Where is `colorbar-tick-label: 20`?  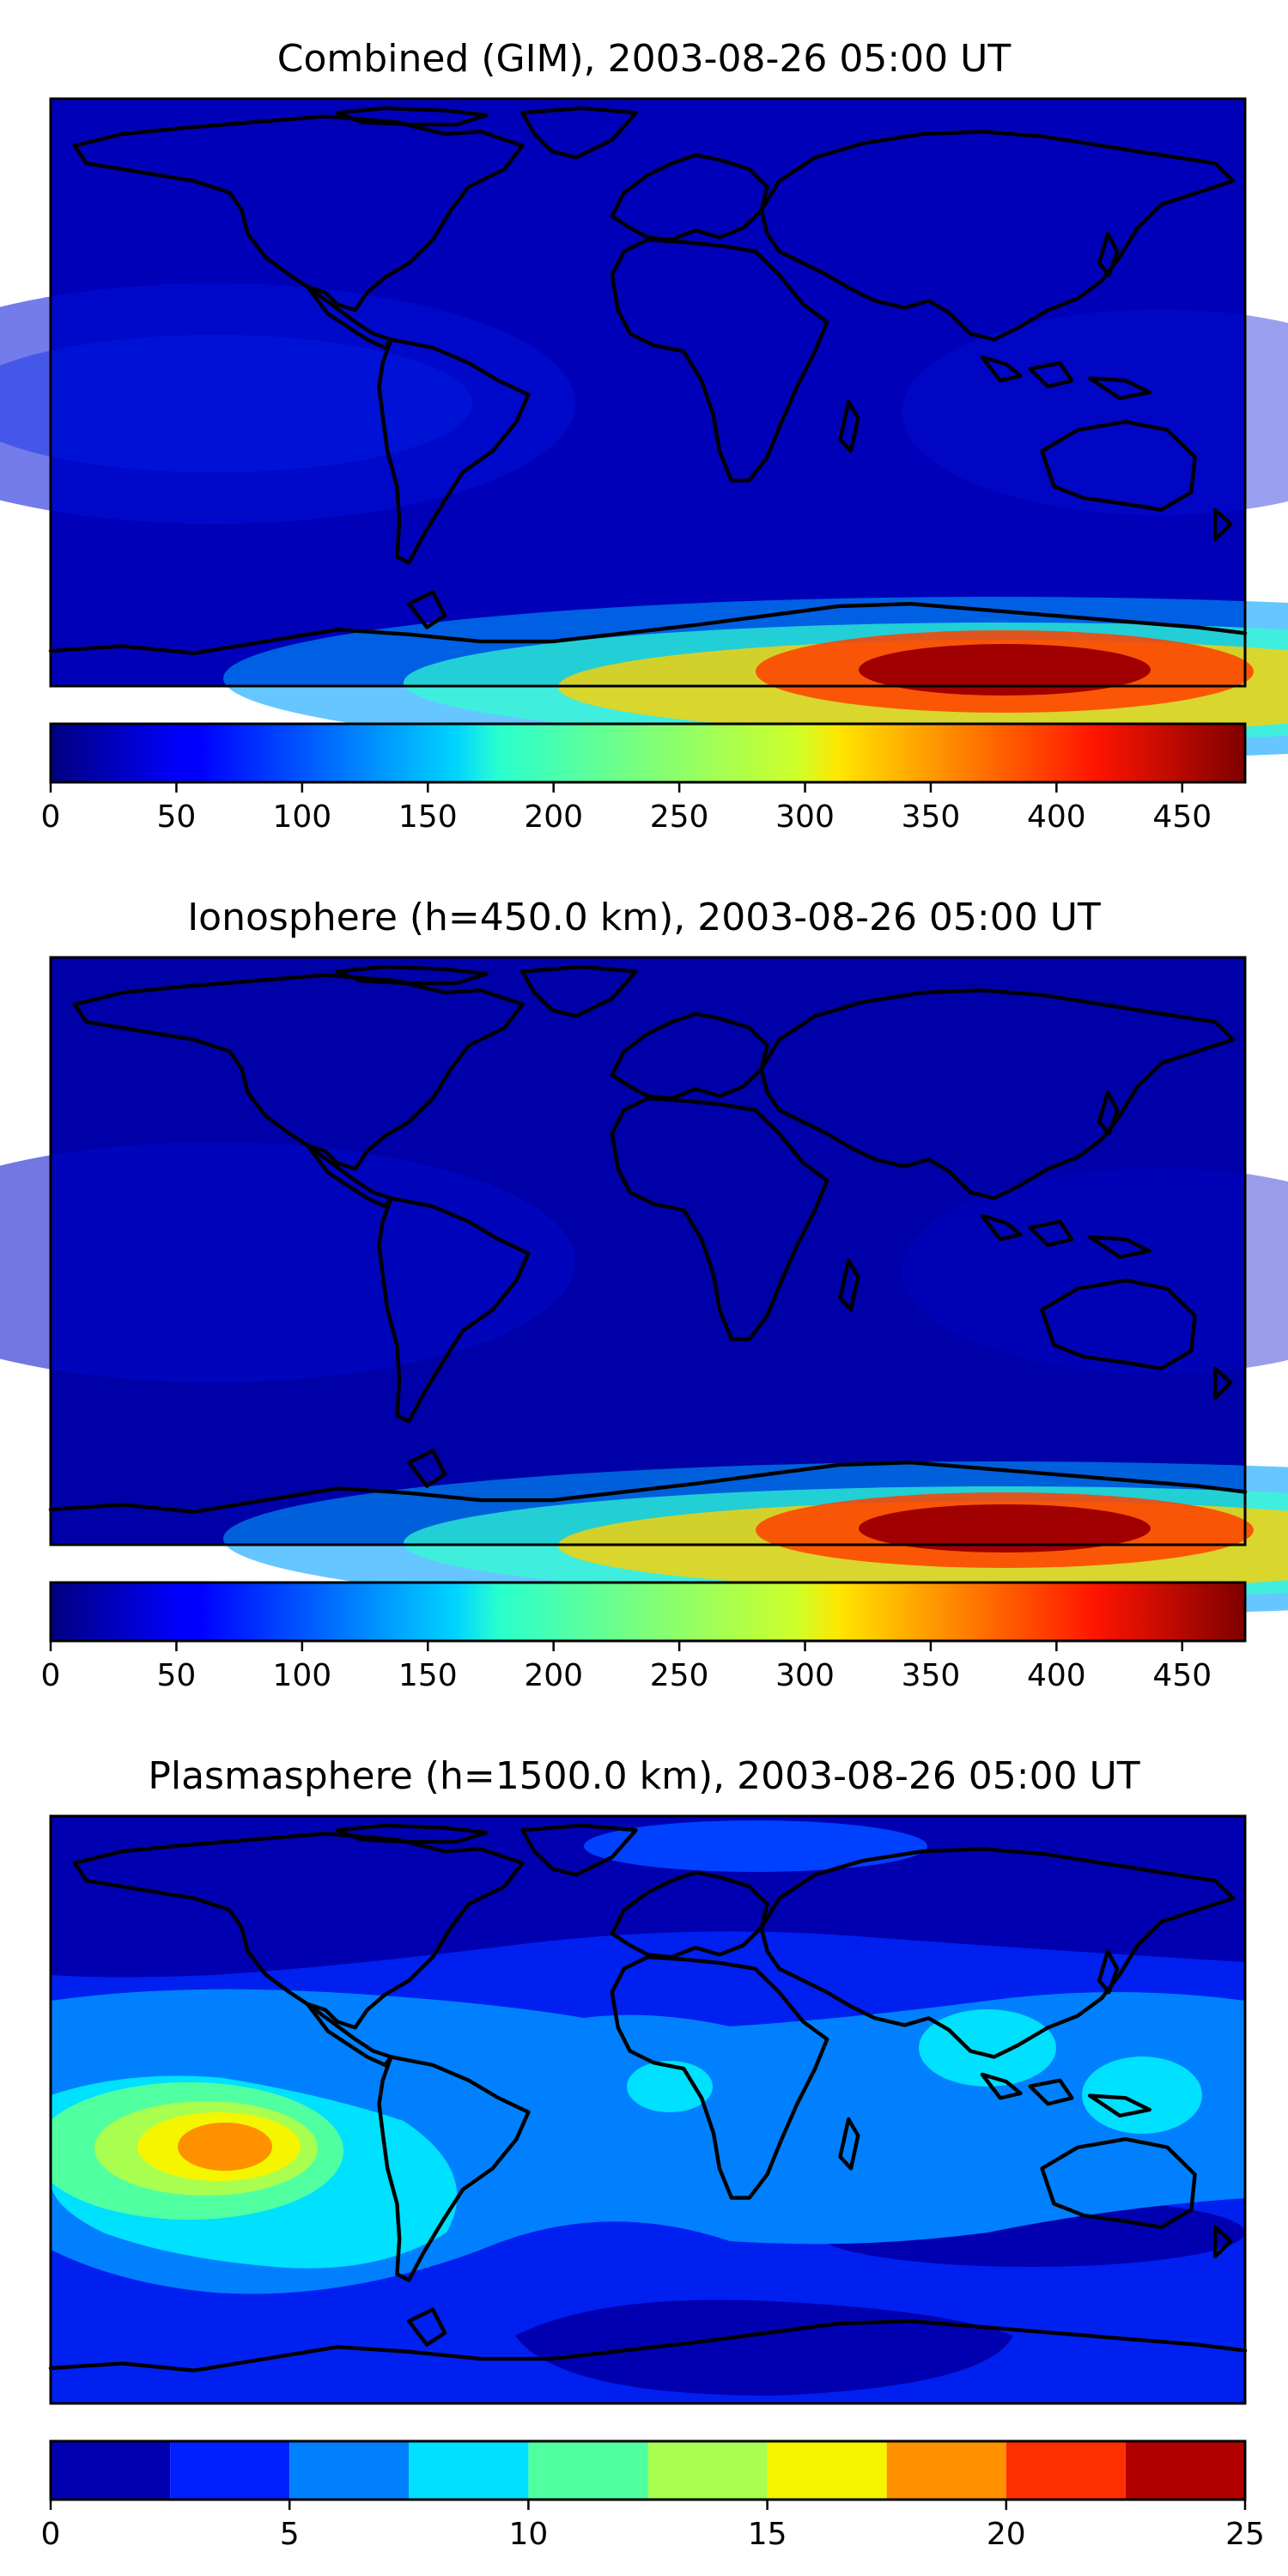 colorbar-tick-label: 20 is located at coordinates (1006, 2535).